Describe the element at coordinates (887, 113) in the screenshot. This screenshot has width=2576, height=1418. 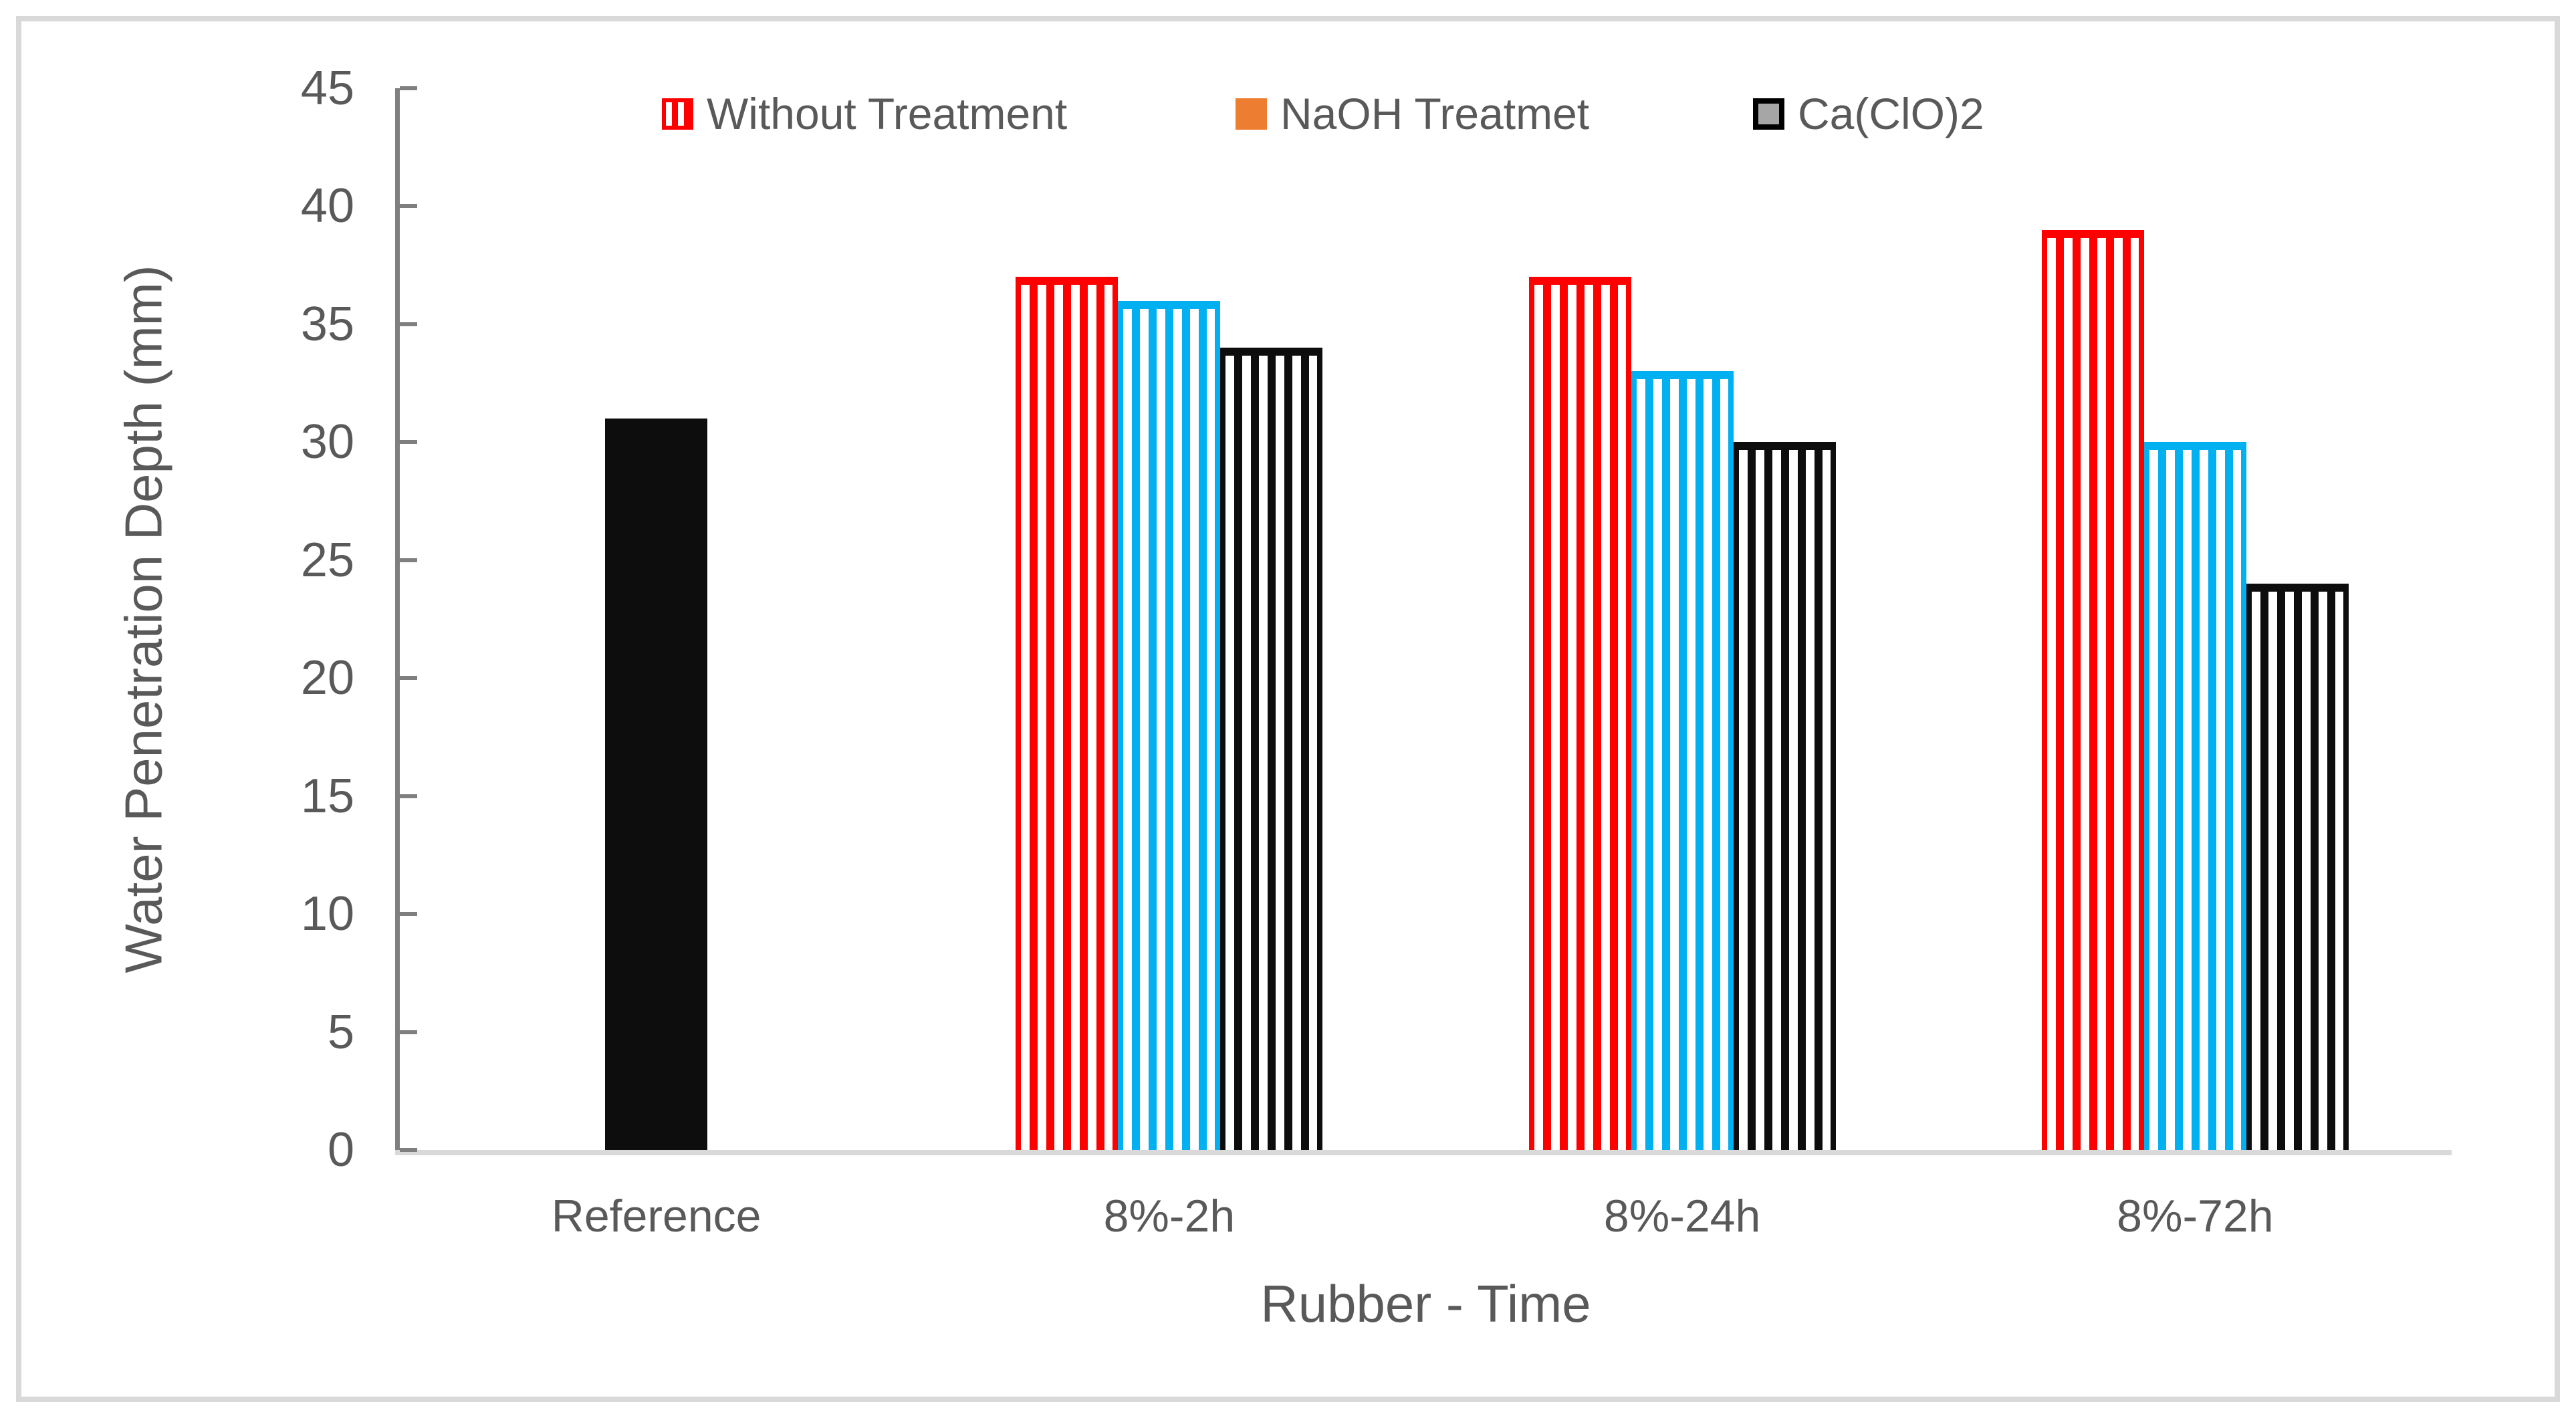
I see `legend-label: Without Treatment` at that location.